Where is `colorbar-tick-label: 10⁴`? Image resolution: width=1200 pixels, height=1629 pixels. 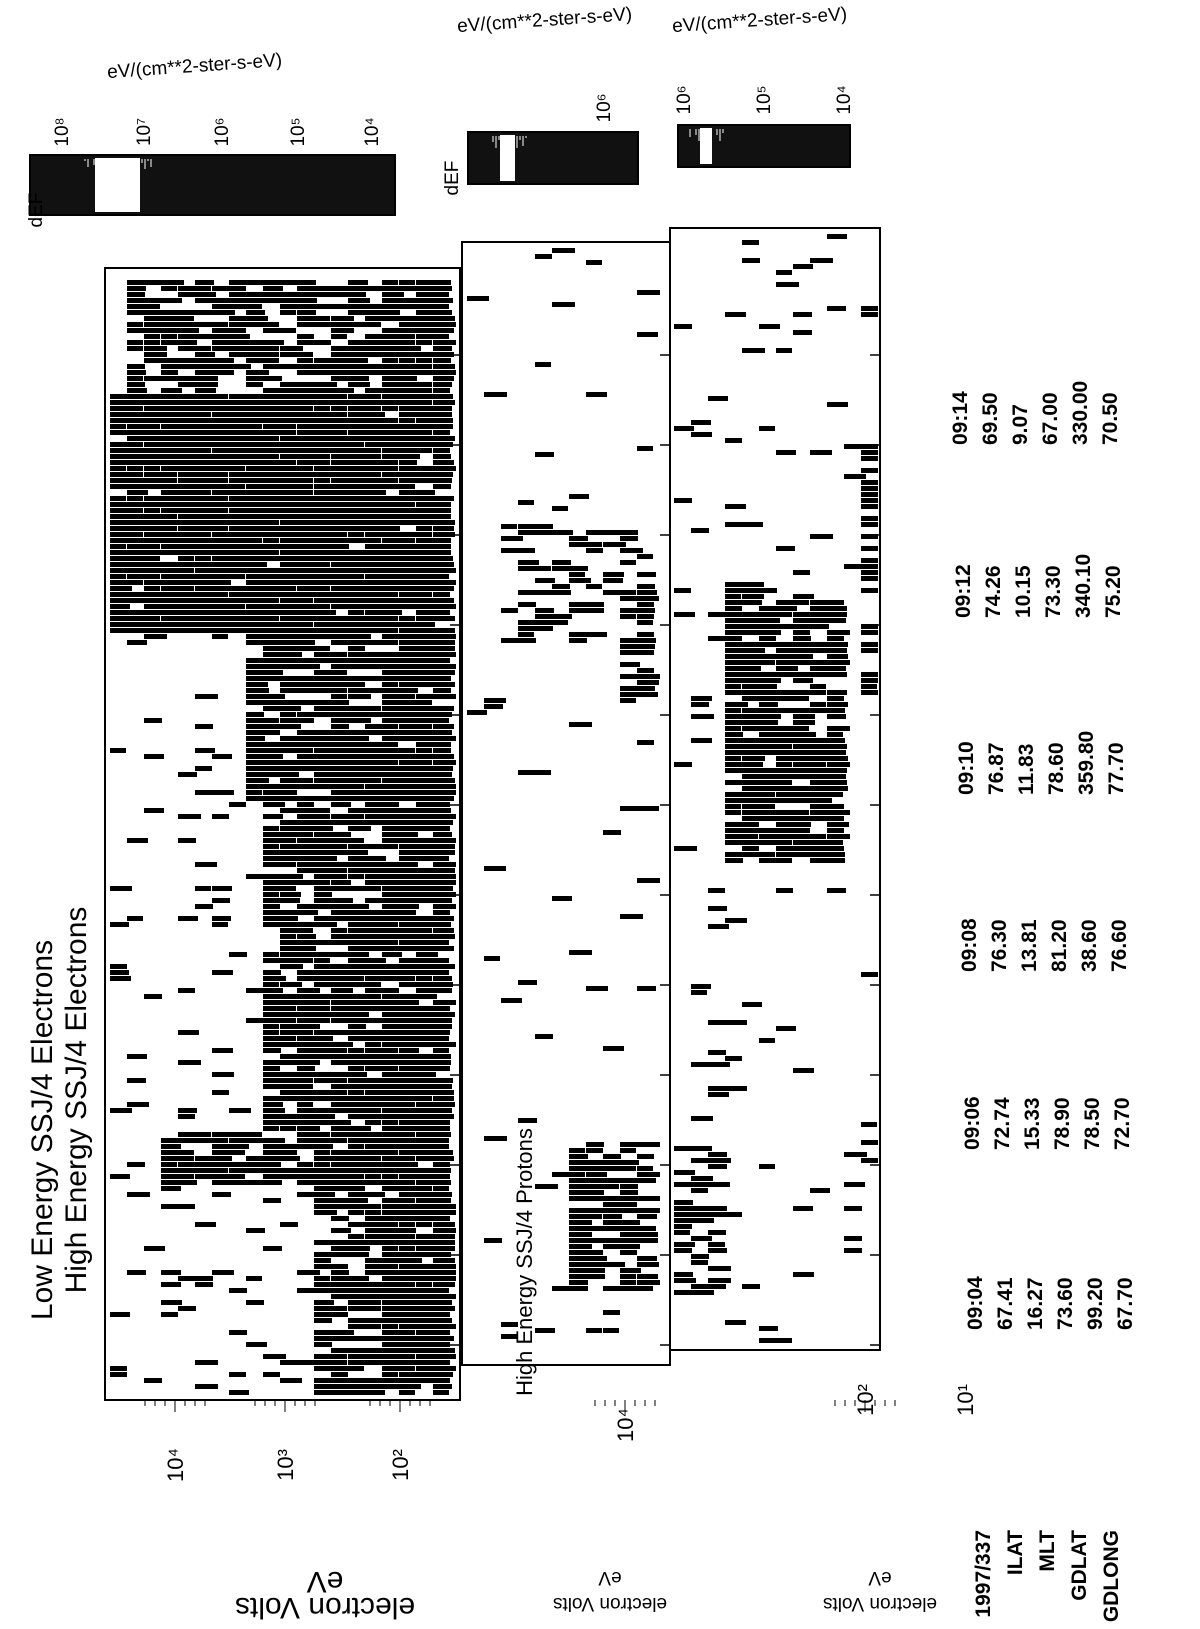
colorbar-tick-label: 10⁴ is located at coordinates (844, 99).